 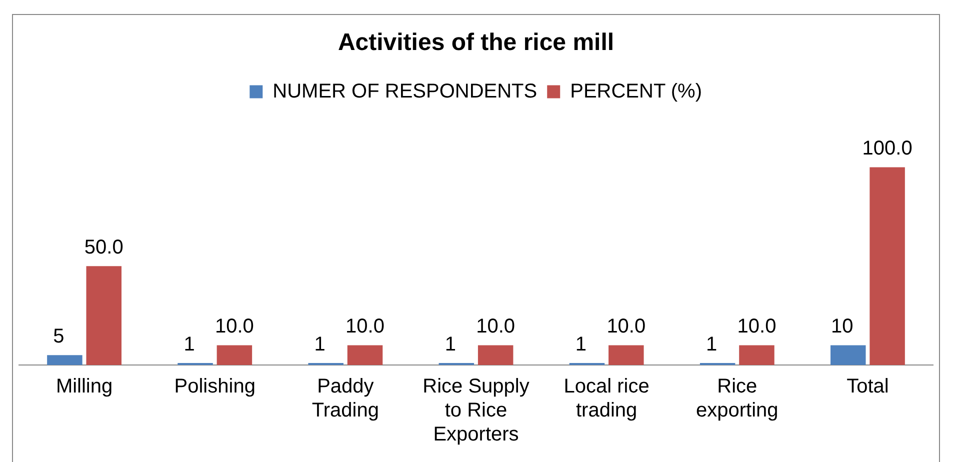 What do you see at coordinates (887, 149) in the screenshot?
I see `data-label: 100.0` at bounding box center [887, 149].